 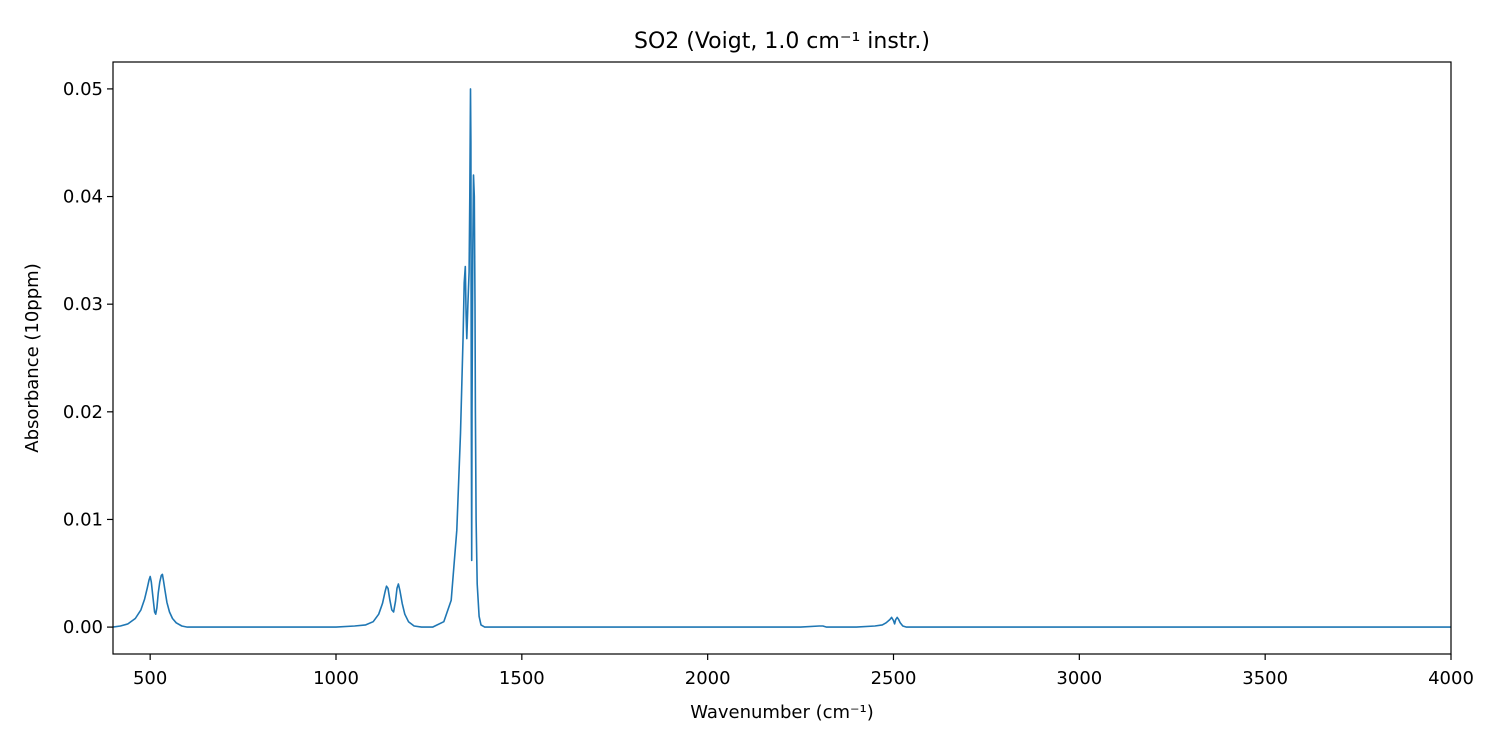 What do you see at coordinates (83, 197) in the screenshot?
I see `y-tick-label: 0.04` at bounding box center [83, 197].